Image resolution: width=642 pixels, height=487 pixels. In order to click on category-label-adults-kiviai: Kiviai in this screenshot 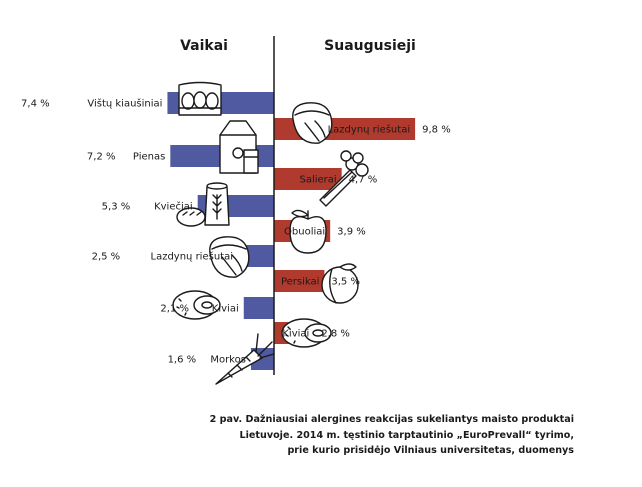, I will do `click(295, 334)`.